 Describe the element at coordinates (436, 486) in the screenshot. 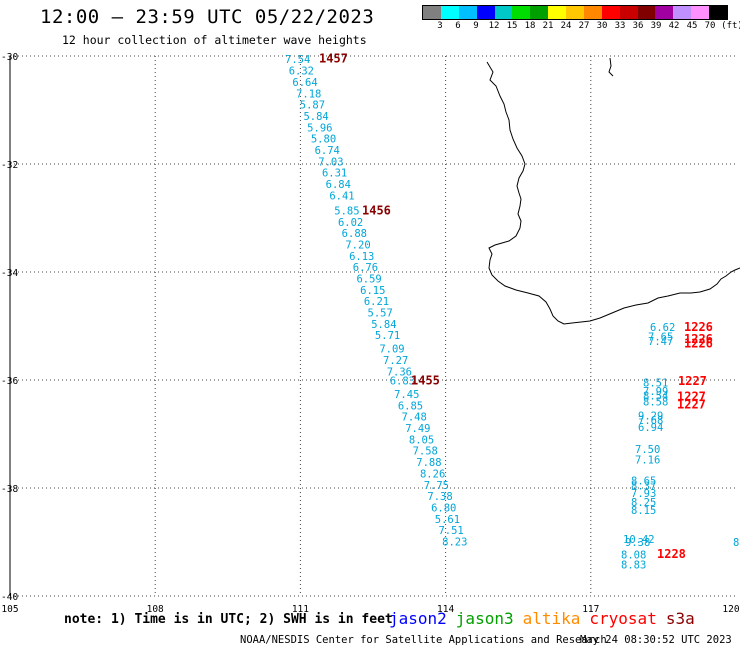

I see `wave-height-value: 7.75` at that location.